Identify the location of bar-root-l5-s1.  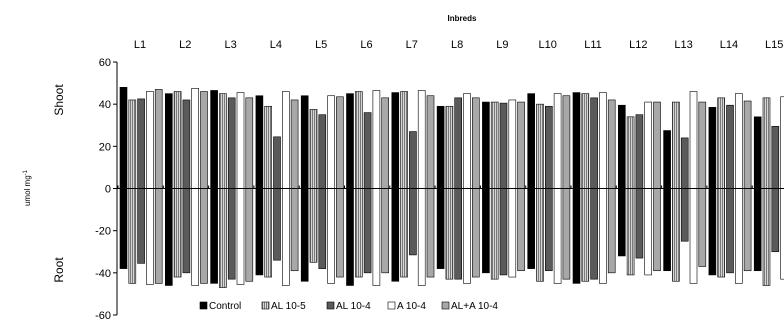
(313, 225).